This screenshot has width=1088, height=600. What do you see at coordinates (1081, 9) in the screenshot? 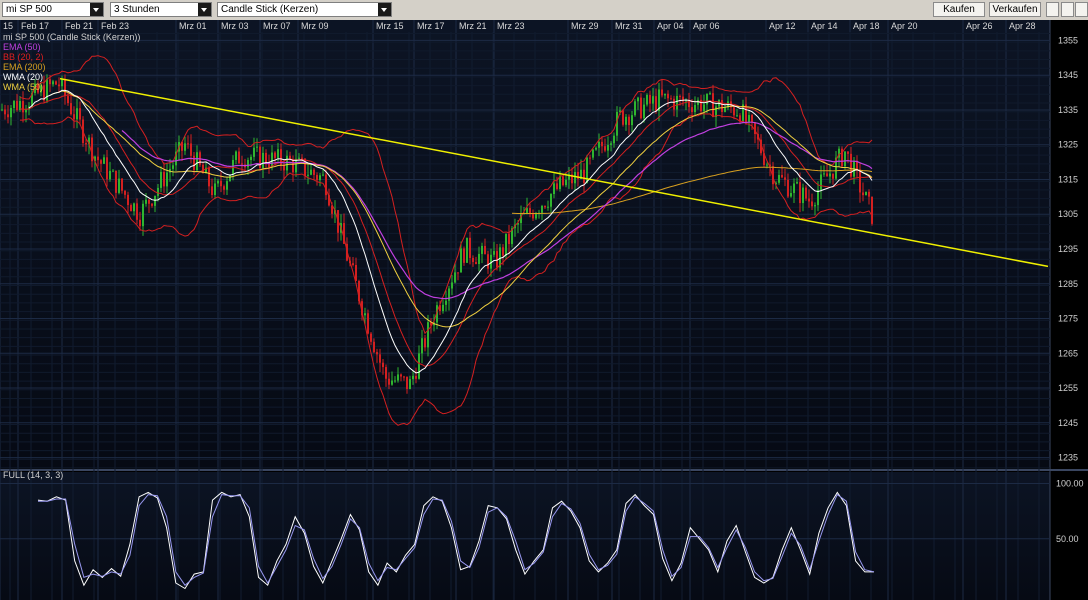
I see `grid-tool-icon` at bounding box center [1081, 9].